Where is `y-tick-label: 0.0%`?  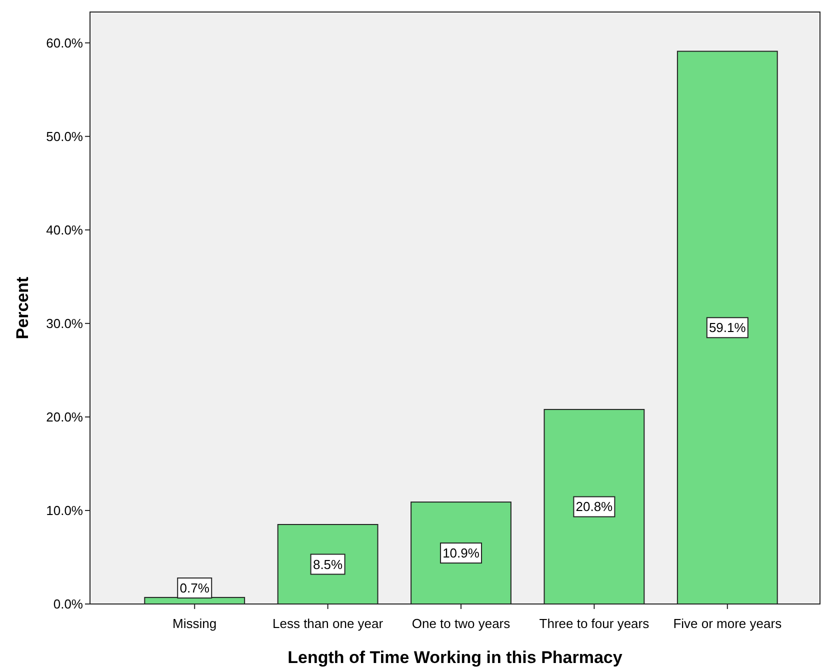 y-tick-label: 0.0% is located at coordinates (68, 604).